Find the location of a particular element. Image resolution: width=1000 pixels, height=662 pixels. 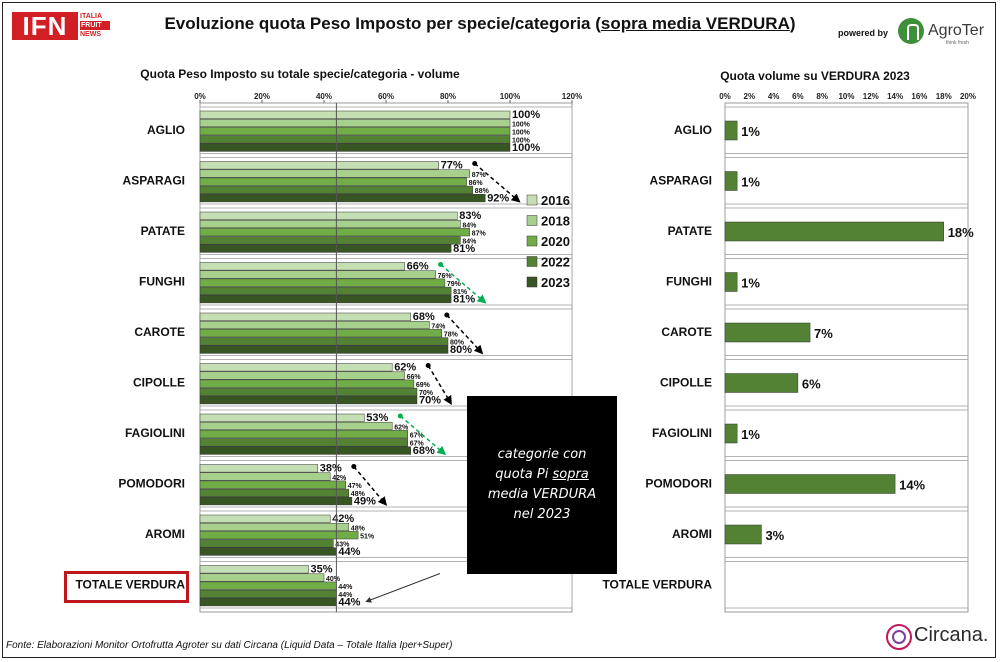

left-bar-patate-2023 is located at coordinates (325, 248).